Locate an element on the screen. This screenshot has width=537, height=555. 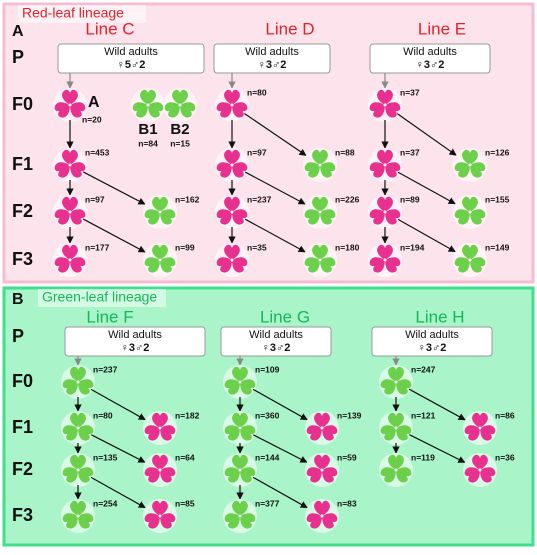
sample-size: n=194 is located at coordinates (412, 247).